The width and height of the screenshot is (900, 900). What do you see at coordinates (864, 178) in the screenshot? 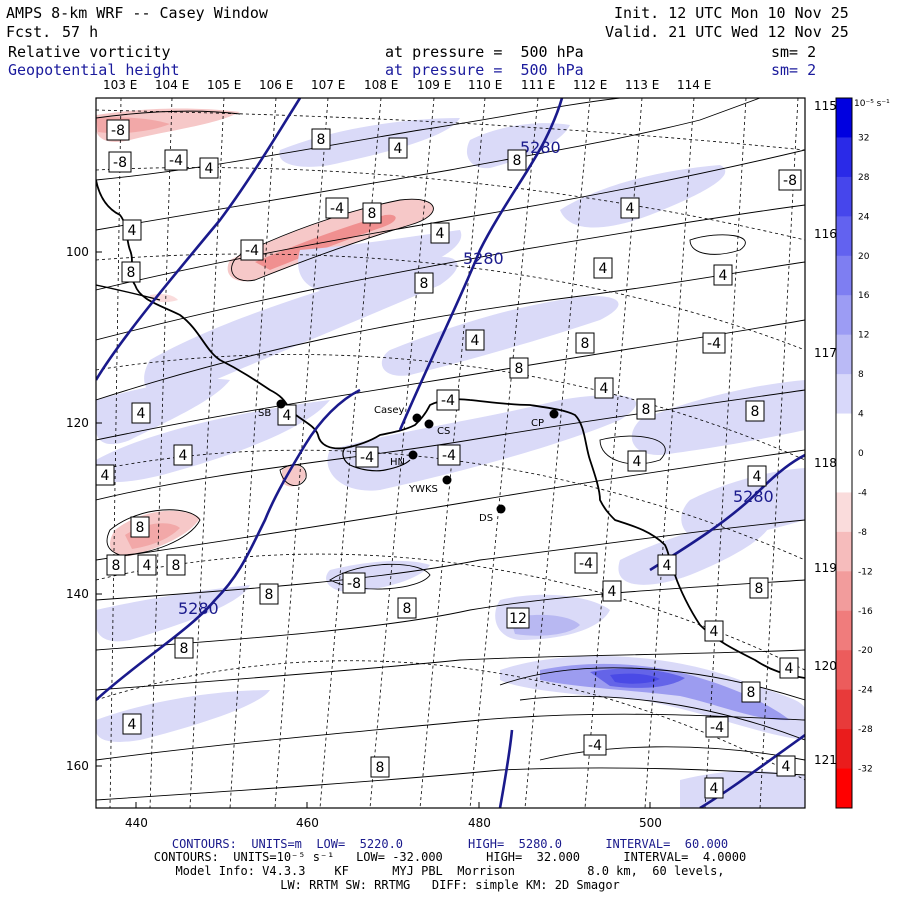
I see `colorbar-label: 28` at bounding box center [864, 178].